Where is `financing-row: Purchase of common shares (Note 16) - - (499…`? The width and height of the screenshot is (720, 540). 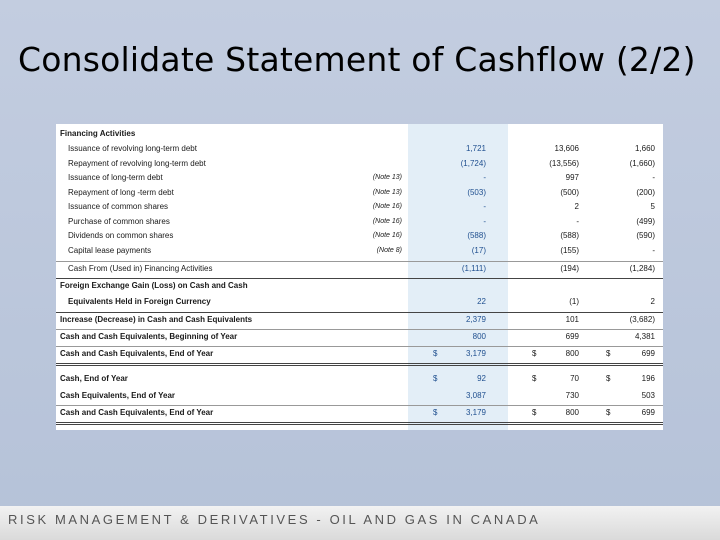
financing-row: Purchase of common shares (Note 16) - - (499… is located at coordinates (359, 222).